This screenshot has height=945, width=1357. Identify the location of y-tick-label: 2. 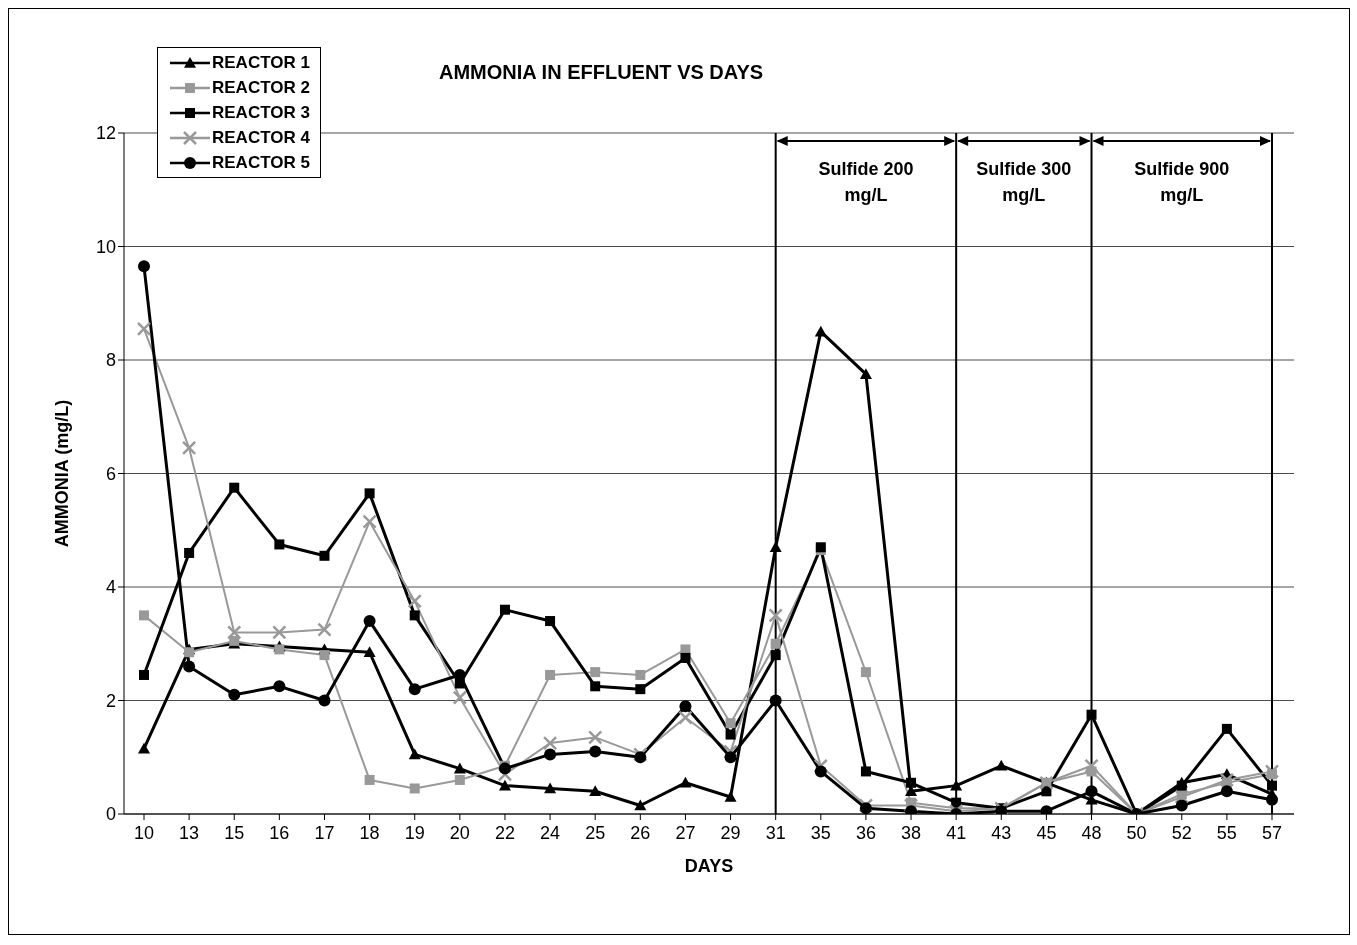
(110, 700).